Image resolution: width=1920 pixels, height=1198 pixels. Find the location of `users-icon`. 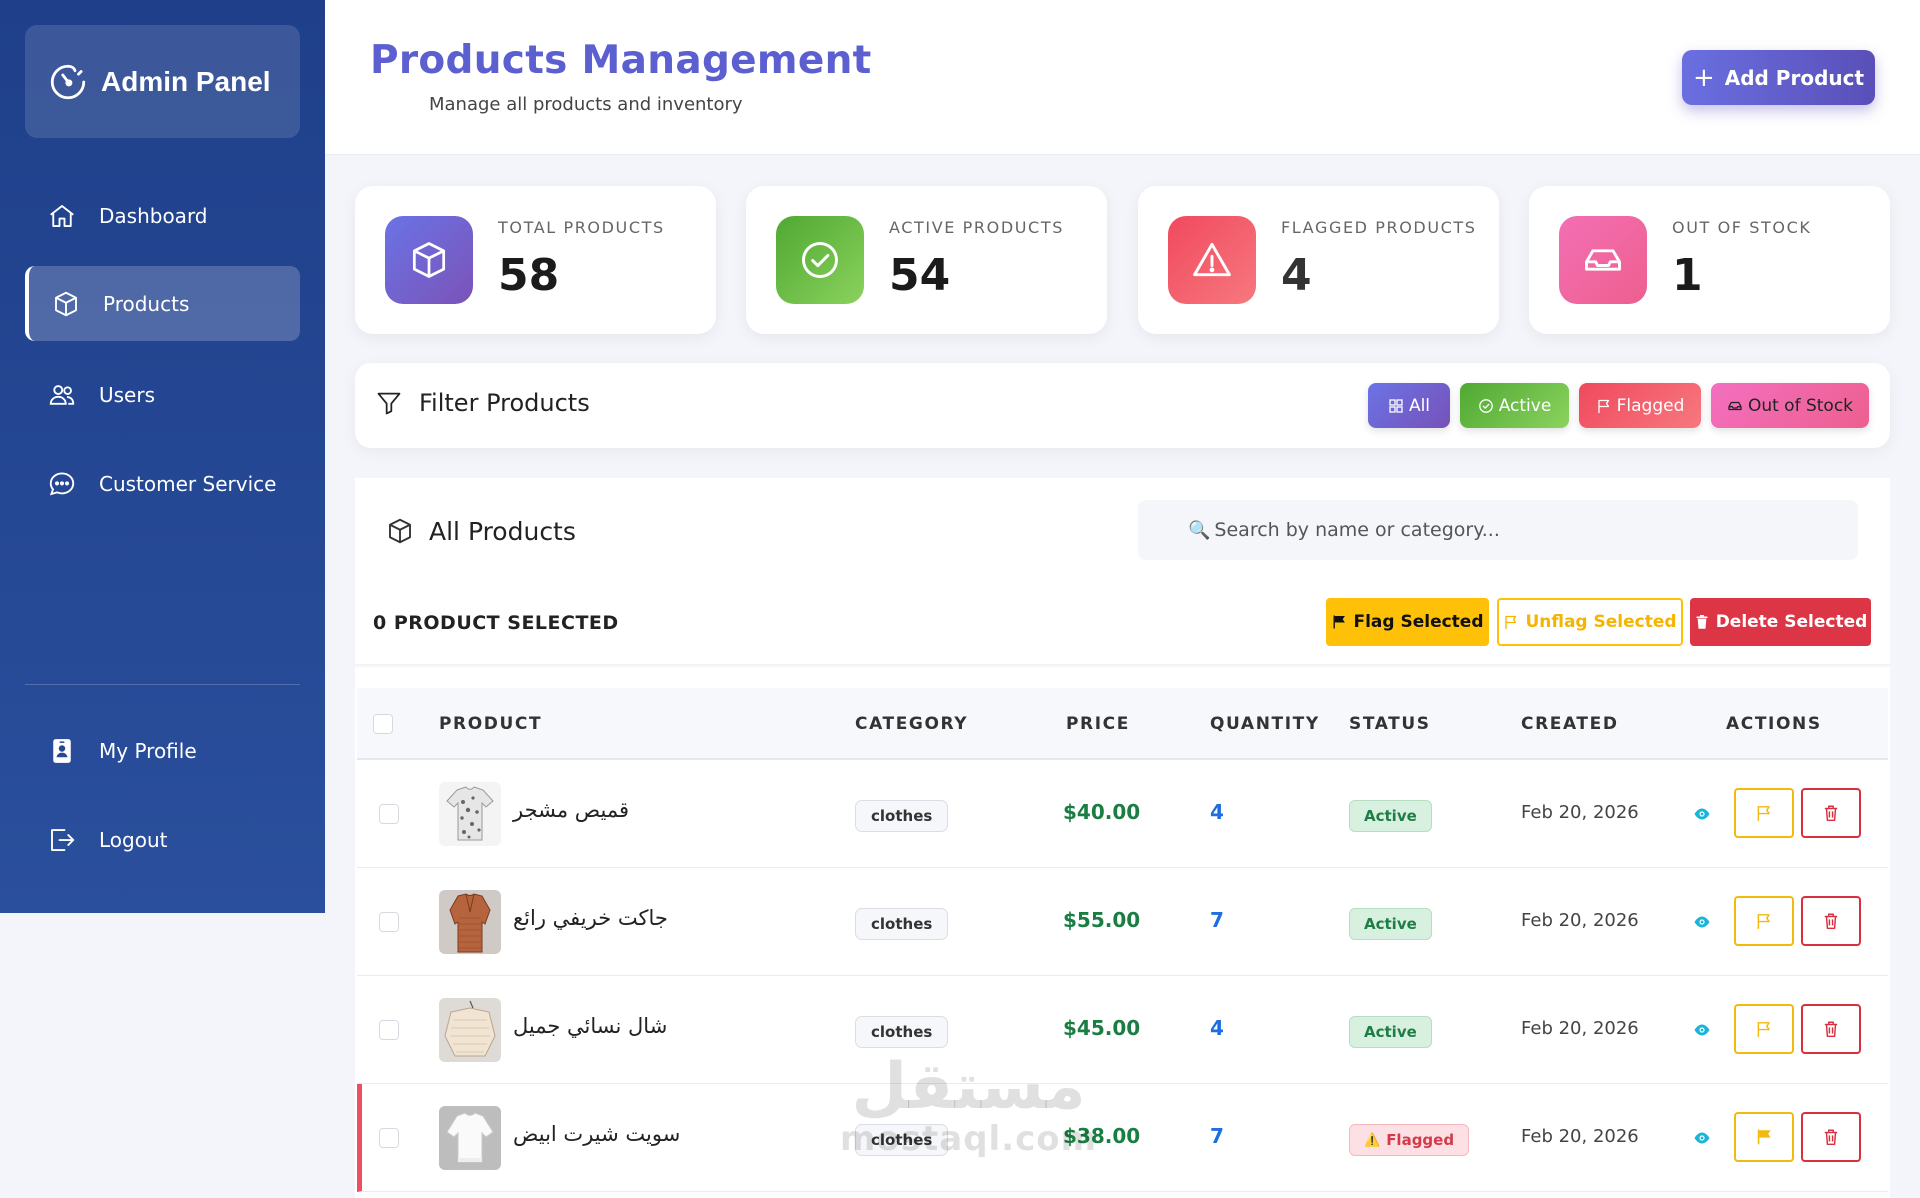

users-icon is located at coordinates (62, 394).